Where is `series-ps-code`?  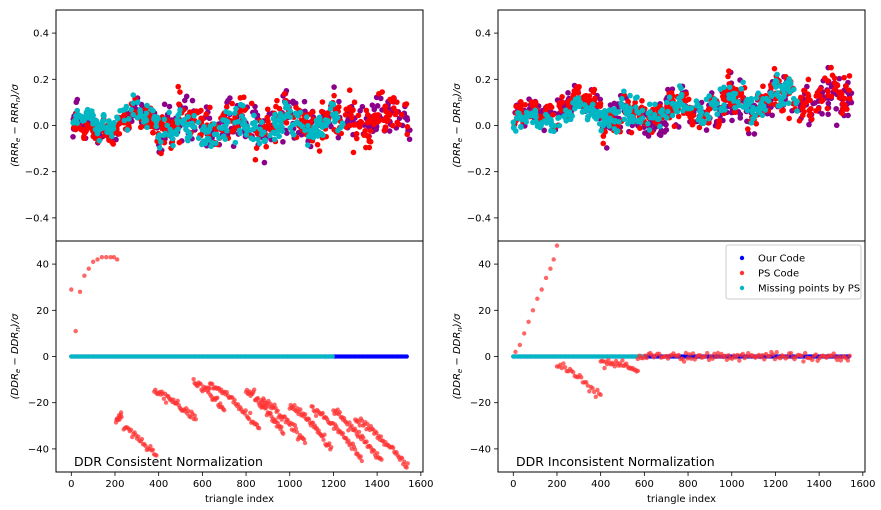 series-ps-code is located at coordinates (682, 321).